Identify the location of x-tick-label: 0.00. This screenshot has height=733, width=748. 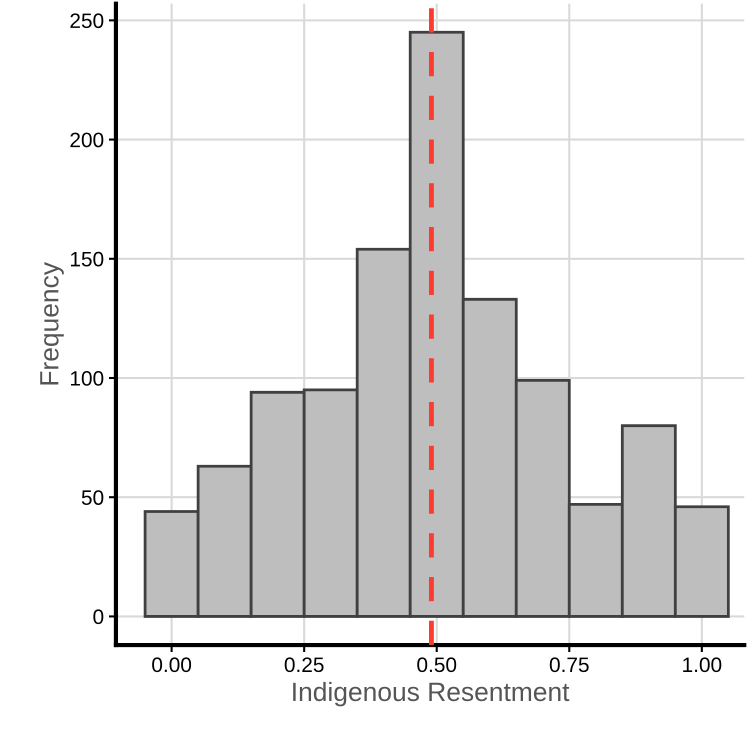
(172, 664).